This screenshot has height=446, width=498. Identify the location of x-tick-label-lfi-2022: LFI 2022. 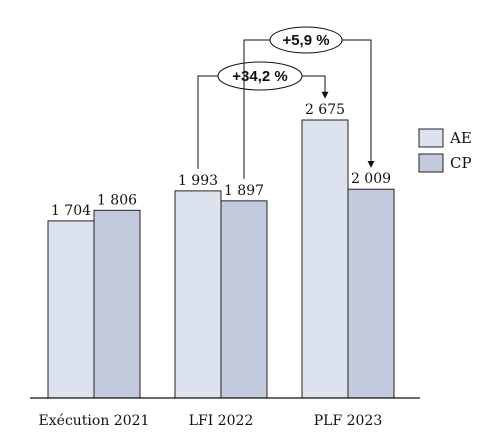
(221, 421).